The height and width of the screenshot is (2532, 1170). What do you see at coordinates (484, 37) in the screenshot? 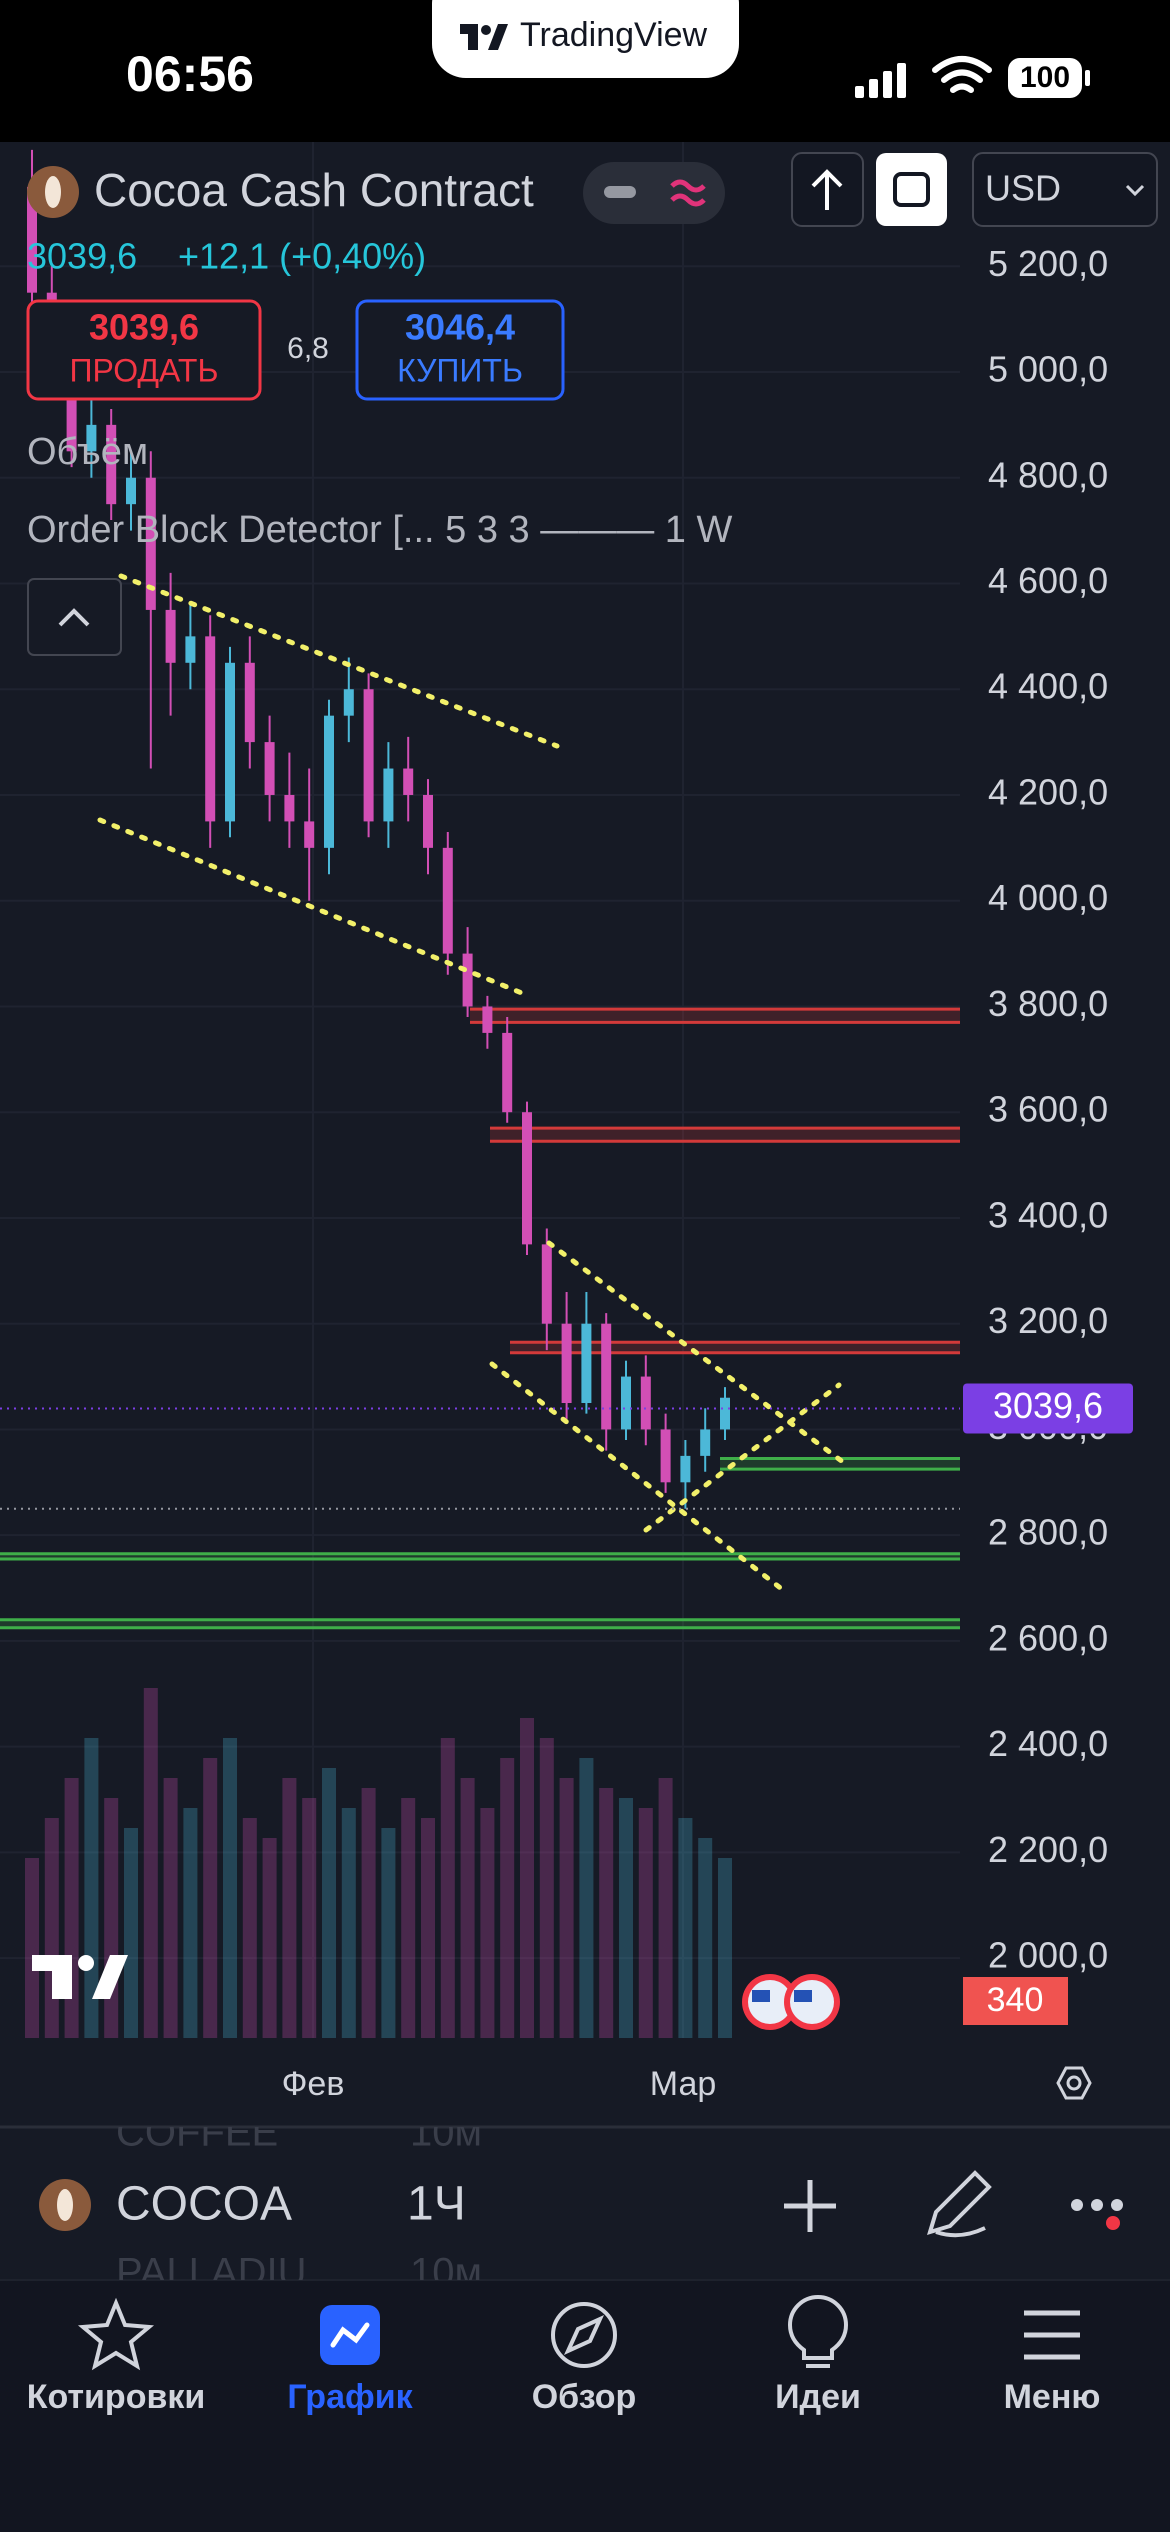
I see `tv-logo` at bounding box center [484, 37].